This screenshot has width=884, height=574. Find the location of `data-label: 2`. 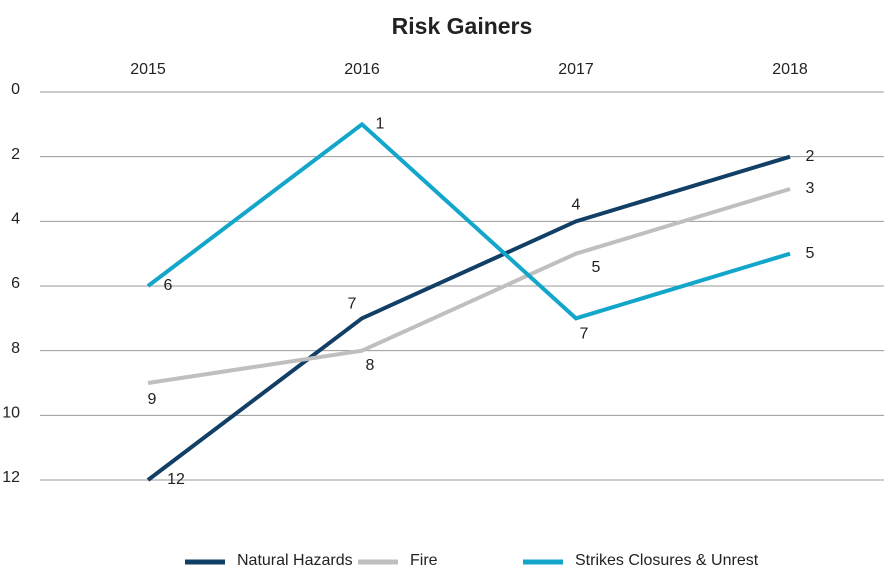

data-label: 2 is located at coordinates (810, 156).